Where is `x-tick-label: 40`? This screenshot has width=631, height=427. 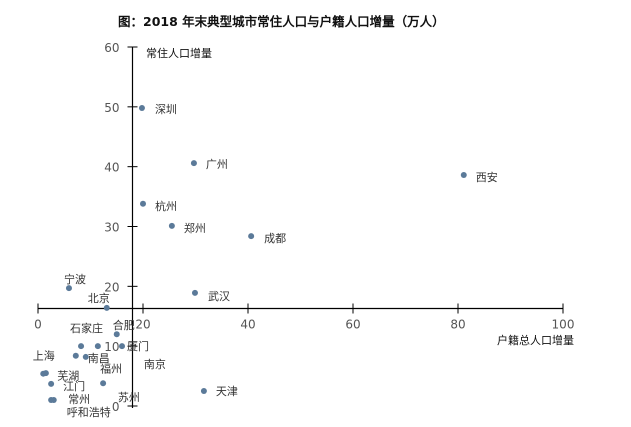 x-tick-label: 40 is located at coordinates (247, 324).